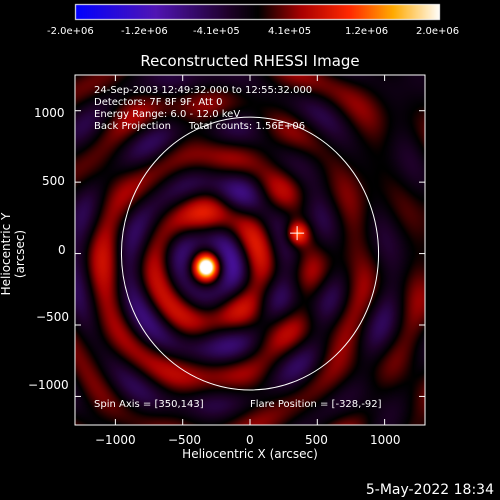 The width and height of the screenshot is (500, 500). Describe the element at coordinates (158, 102) in the screenshot. I see `detectors-text: Detectors: 7F 8F 9F, Att 0` at that location.